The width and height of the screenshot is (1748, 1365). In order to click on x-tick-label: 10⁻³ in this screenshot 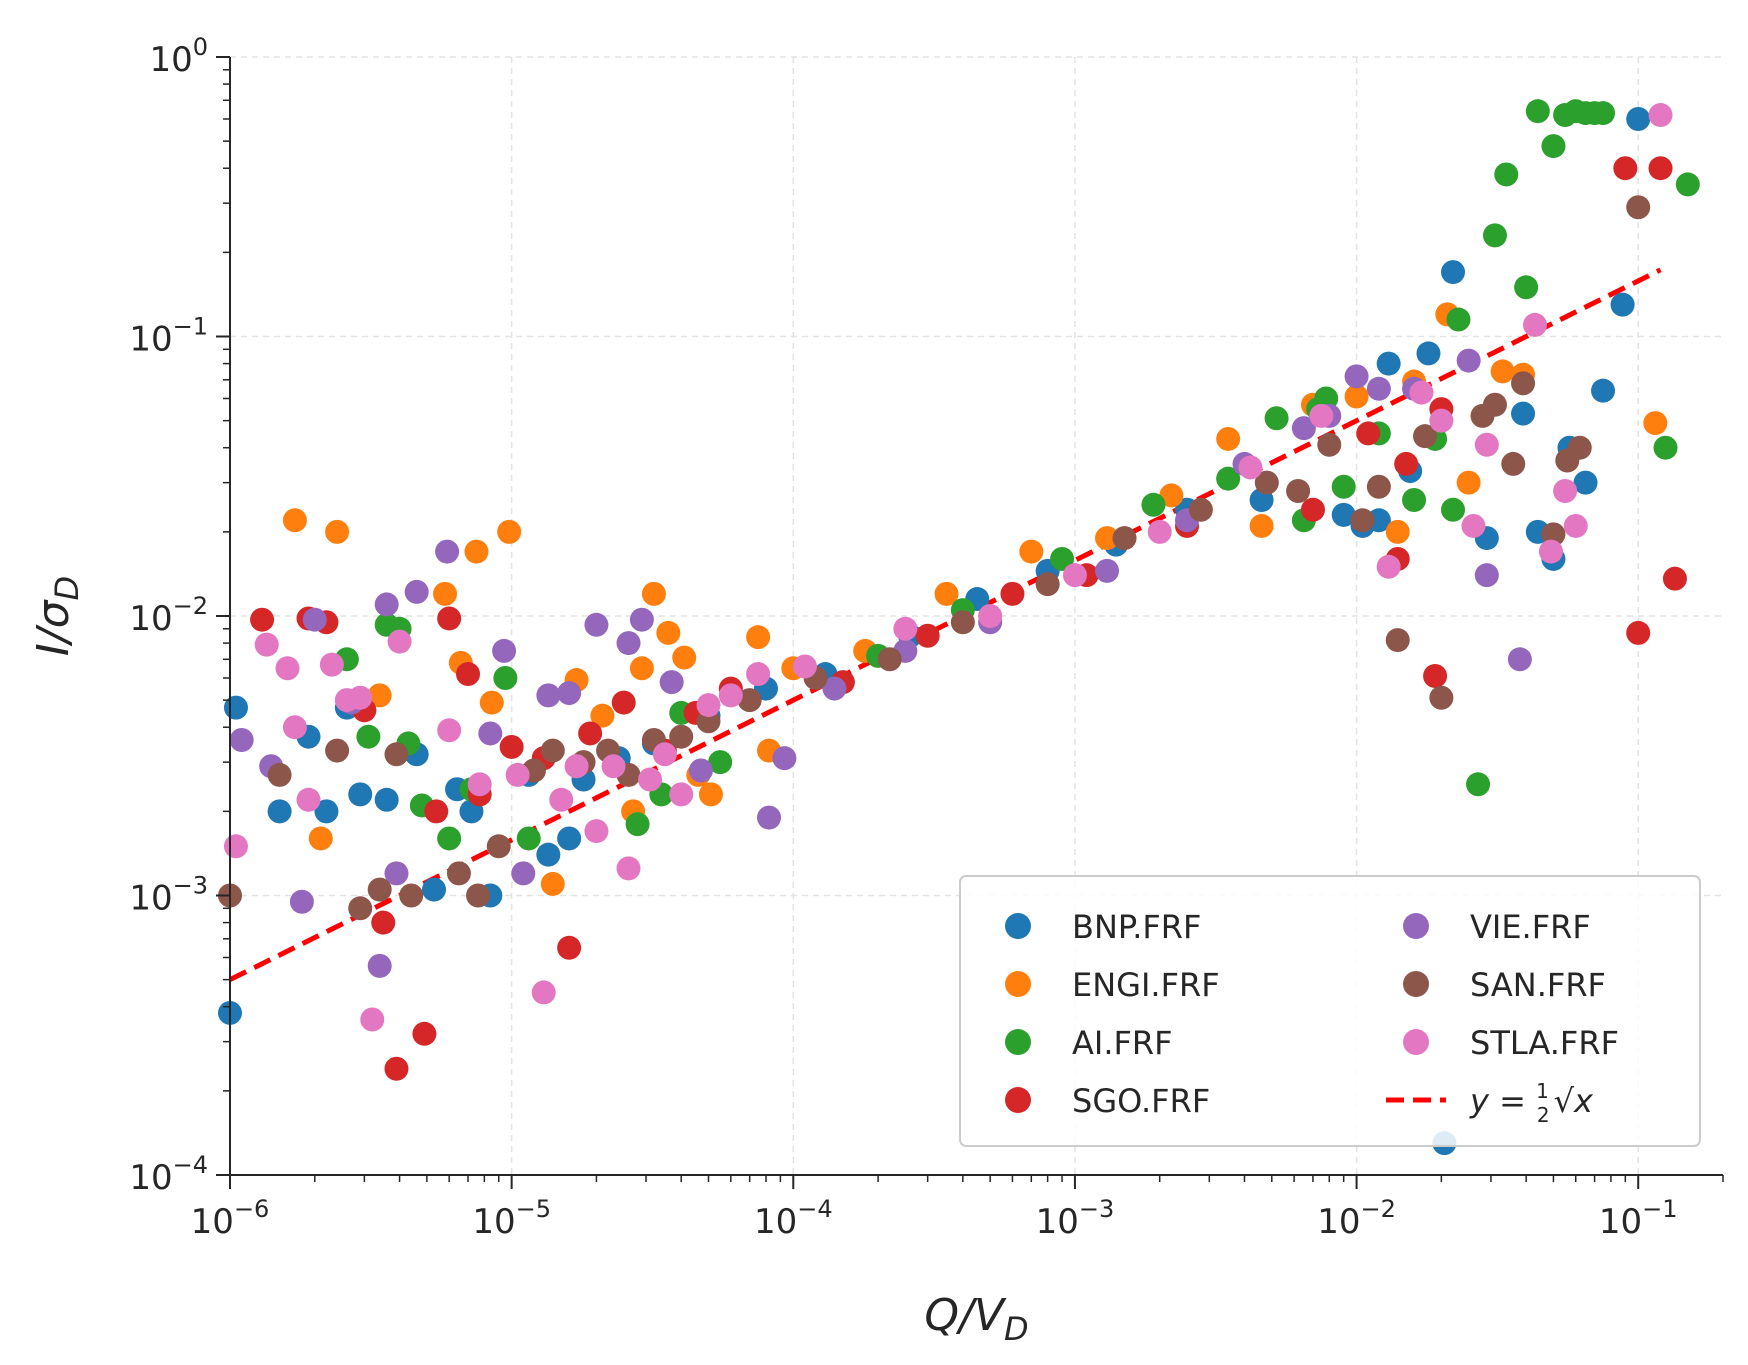, I will do `click(1075, 1218)`.